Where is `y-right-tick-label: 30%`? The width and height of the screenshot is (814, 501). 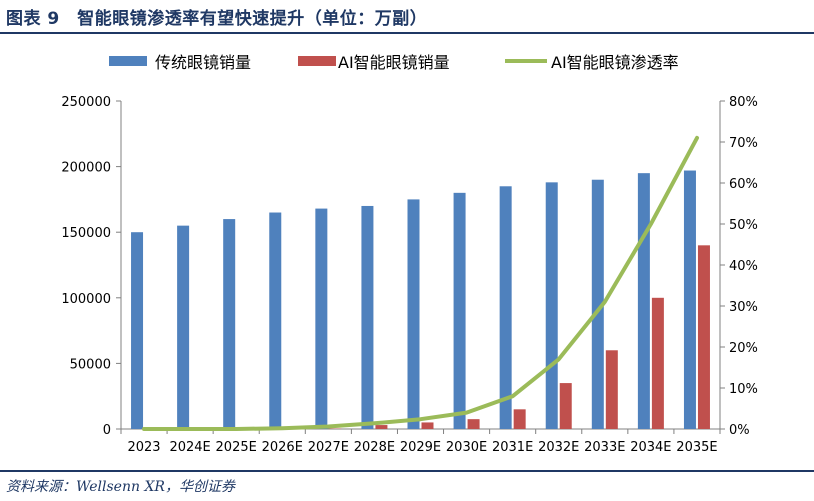
y-right-tick-label: 30% is located at coordinates (743, 307).